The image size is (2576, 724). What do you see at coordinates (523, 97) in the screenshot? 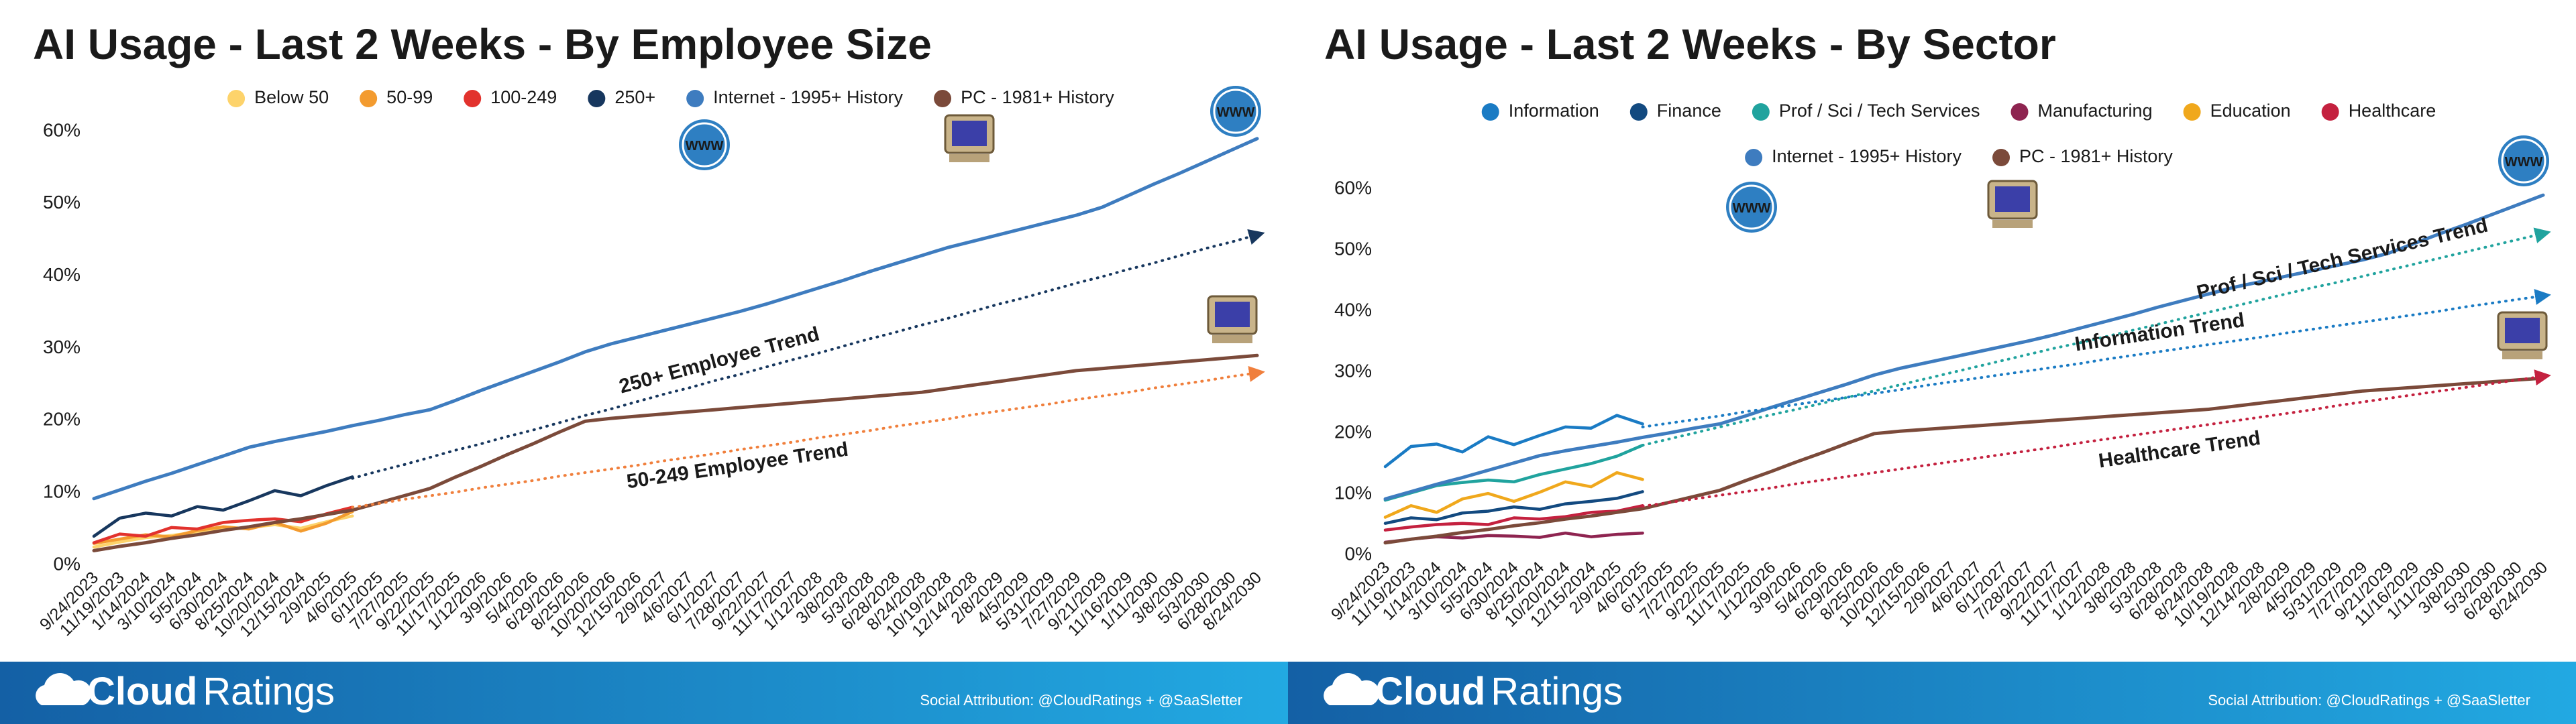
I see `legend-label: 100-249` at bounding box center [523, 97].